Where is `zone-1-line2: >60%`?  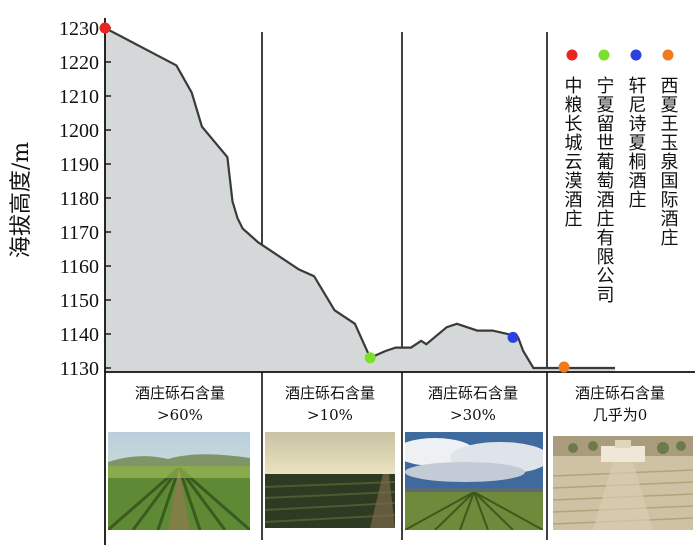 zone-1-line2: >60% is located at coordinates (180, 415).